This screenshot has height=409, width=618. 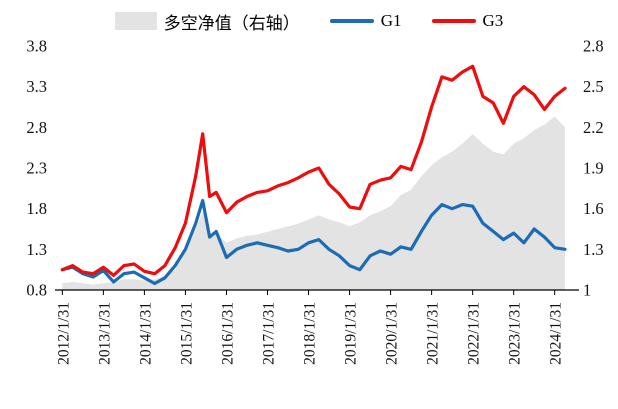 I want to click on g1-line-swatch-icon, so click(x=351, y=21).